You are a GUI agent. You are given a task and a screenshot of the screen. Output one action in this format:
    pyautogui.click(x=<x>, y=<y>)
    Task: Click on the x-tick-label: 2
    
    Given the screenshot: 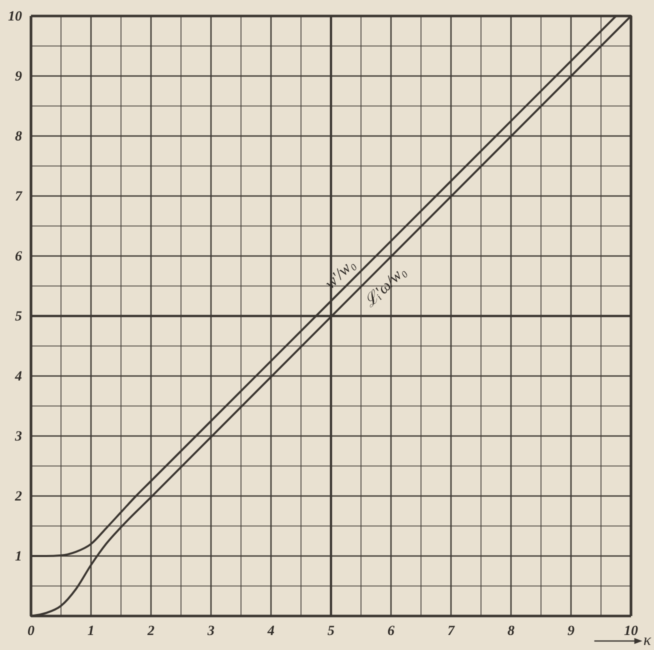 What is the action you would take?
    pyautogui.click(x=150, y=631)
    